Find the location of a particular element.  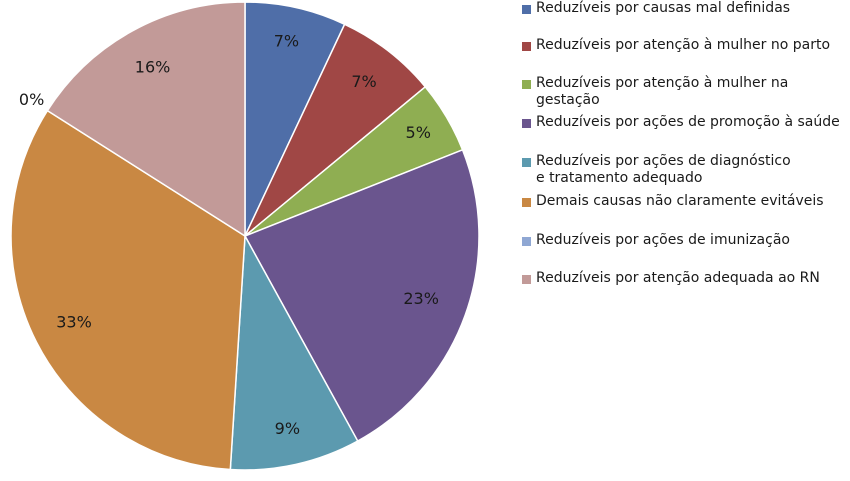

legend-item: Reduzíveis por ações de promoção à saúde is located at coordinates (686, 122).